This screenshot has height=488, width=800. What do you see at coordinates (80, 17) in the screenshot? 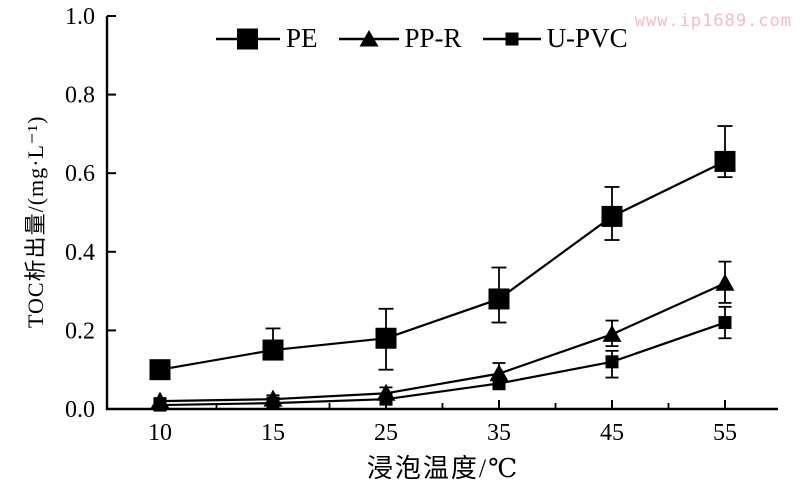
I see `y-tick-label: 1.0` at bounding box center [80, 17].